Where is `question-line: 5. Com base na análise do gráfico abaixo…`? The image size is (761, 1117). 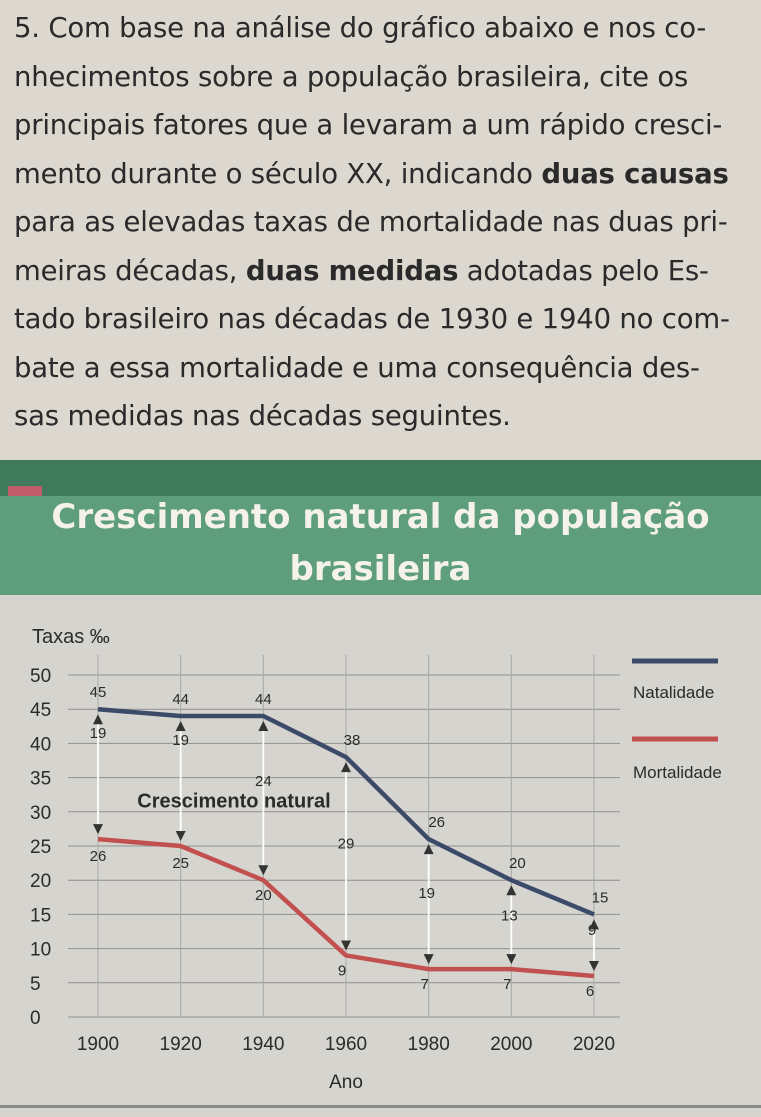 question-line: 5. Com base na análise do gráfico abaixo… is located at coordinates (384, 28).